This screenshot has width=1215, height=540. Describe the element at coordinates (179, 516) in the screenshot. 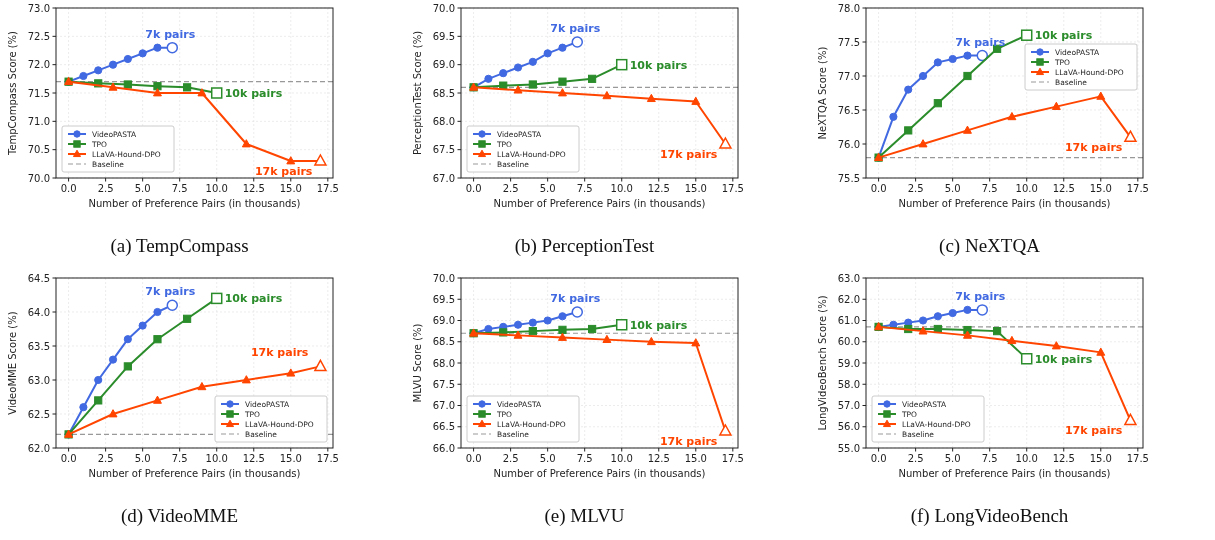

I see `text: (d) VideoMME` at that location.